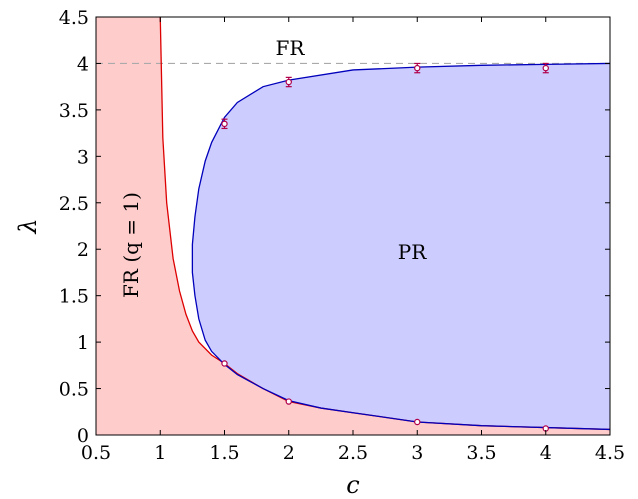  Describe the element at coordinates (412, 252) in the screenshot. I see `region-label-pr: PR` at that location.